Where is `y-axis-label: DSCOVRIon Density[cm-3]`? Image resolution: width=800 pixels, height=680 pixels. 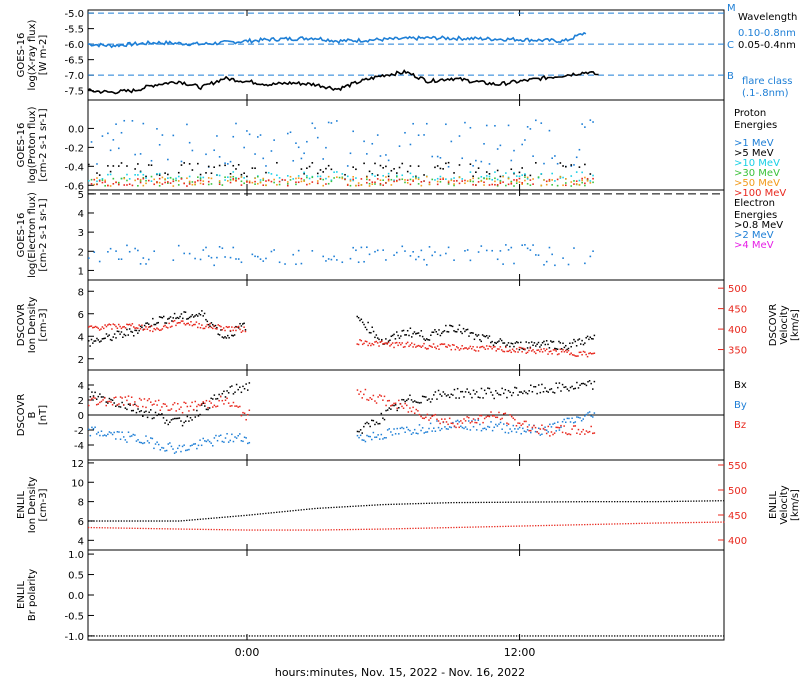
y-axis-label: DSCOVRIon Density[cm-3] is located at coordinates (32, 325).